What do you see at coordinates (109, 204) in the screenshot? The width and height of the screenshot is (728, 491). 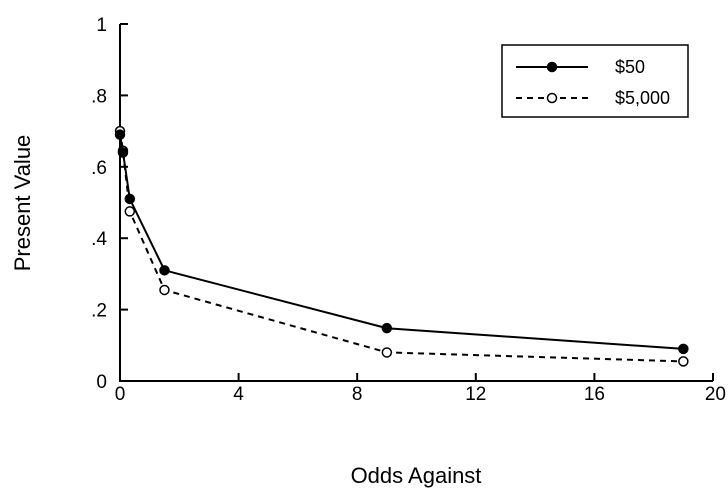 I see `y-axis-ticks: 0 .2 .4 .6 .8 1` at bounding box center [109, 204].